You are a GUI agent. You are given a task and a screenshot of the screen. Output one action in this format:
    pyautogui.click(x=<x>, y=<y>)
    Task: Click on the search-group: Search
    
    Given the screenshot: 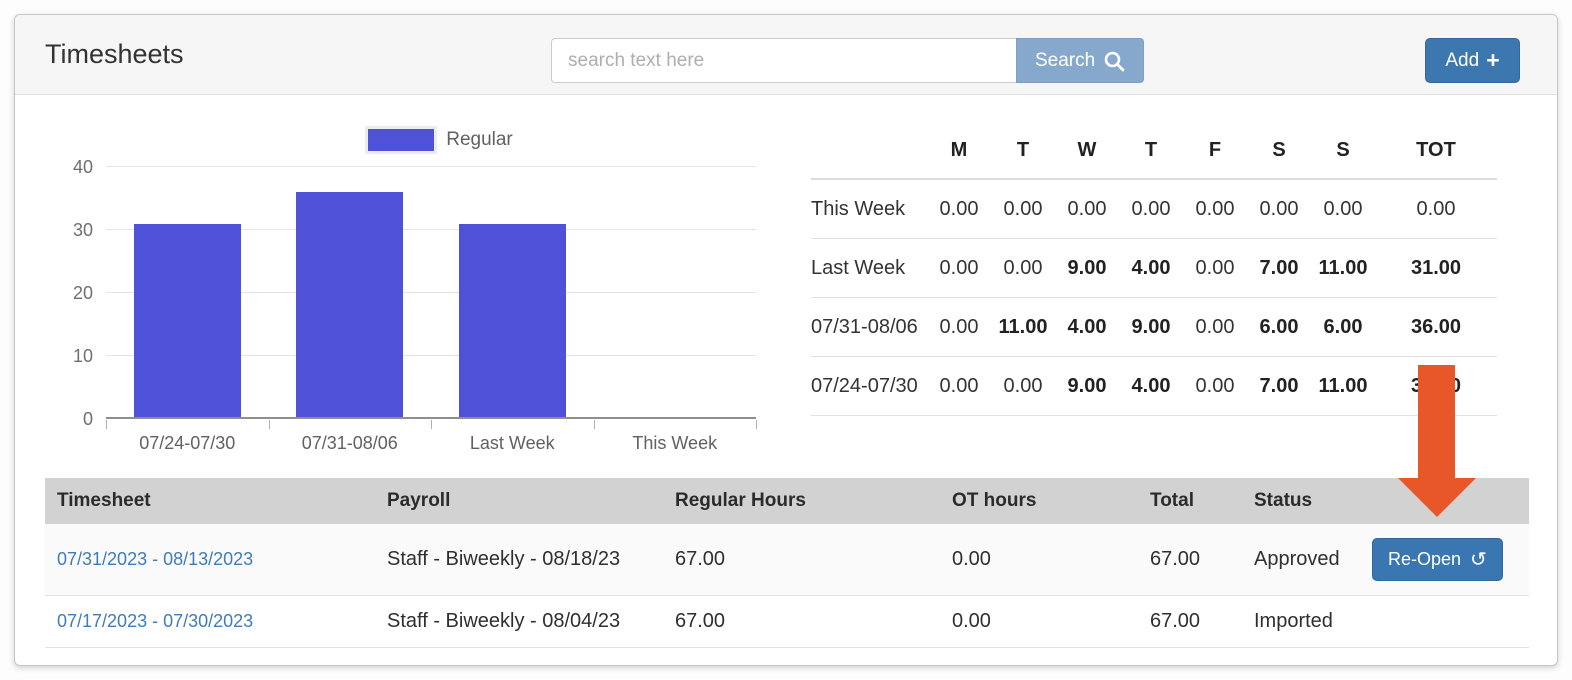 What is the action you would take?
    pyautogui.click(x=848, y=60)
    